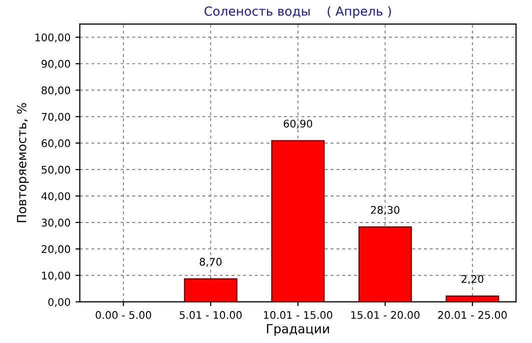 This screenshot has width=532, height=343. What do you see at coordinates (472, 315) in the screenshot?
I see `x-tick-label: 20.01 - 25.00` at bounding box center [472, 315].